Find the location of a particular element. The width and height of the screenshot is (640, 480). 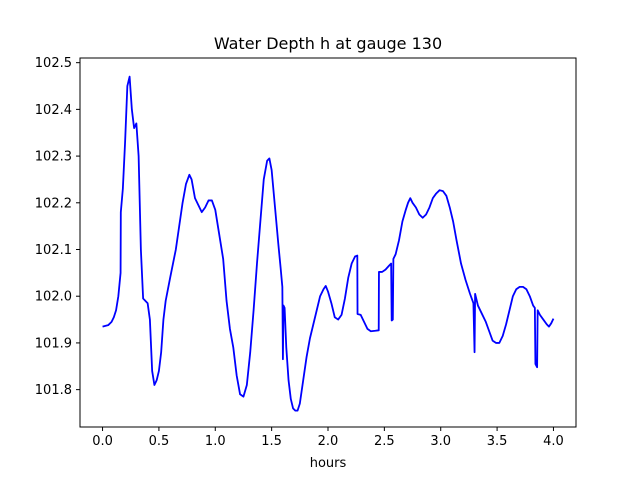

x-tick-label: 3.5 is located at coordinates (497, 441).